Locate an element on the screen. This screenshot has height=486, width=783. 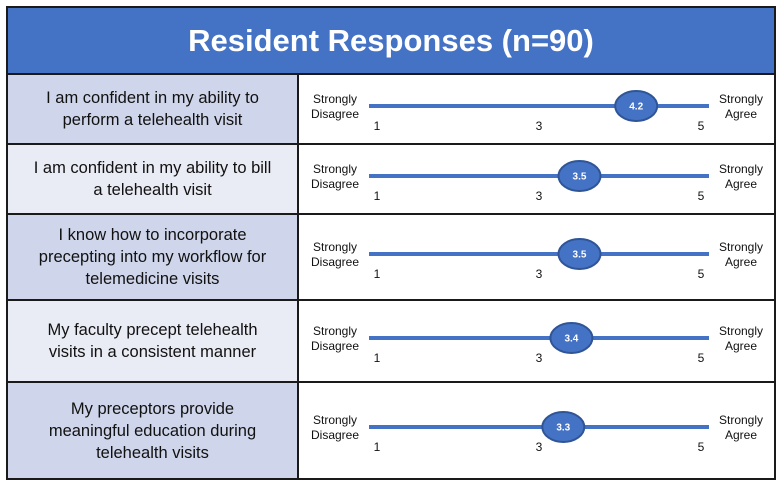
question-line: precepting into my workflow for is located at coordinates (152, 257).